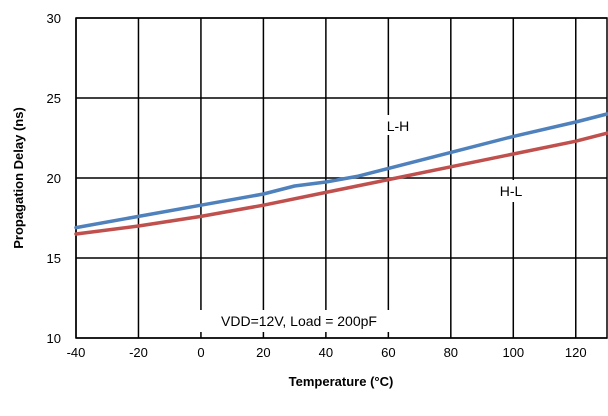  I want to click on y-tick-label: 10, so click(54, 338).